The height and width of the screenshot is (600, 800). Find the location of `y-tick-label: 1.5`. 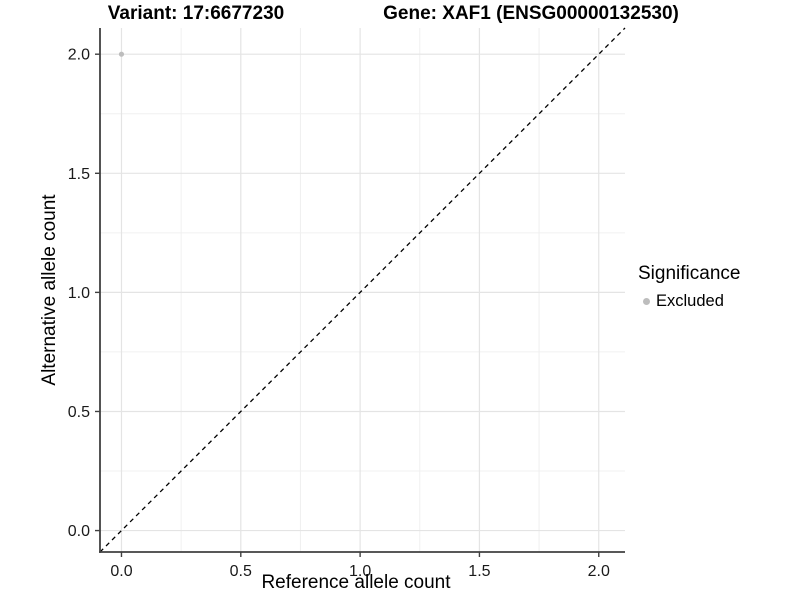

y-tick-label: 1.5 is located at coordinates (79, 174).